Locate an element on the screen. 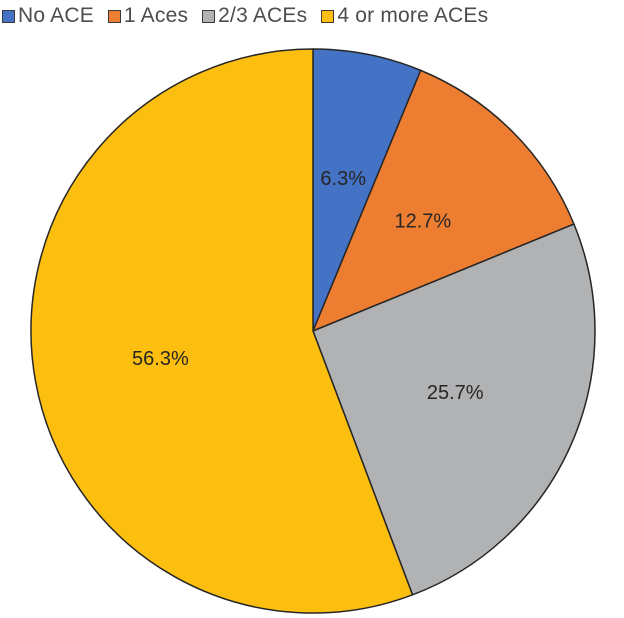  legend-item-1-aces: 1 Aces is located at coordinates (148, 16).